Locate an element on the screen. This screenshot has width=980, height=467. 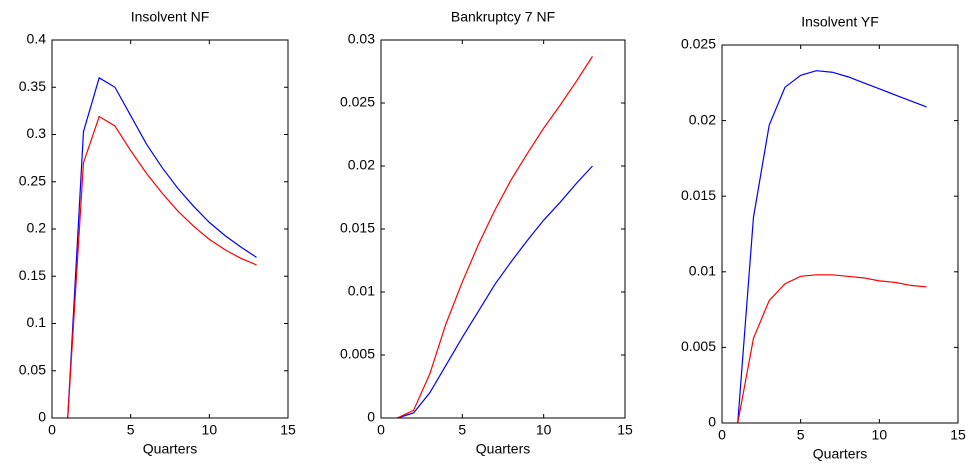
chart-title: Insolvent NF is located at coordinates (170, 17).